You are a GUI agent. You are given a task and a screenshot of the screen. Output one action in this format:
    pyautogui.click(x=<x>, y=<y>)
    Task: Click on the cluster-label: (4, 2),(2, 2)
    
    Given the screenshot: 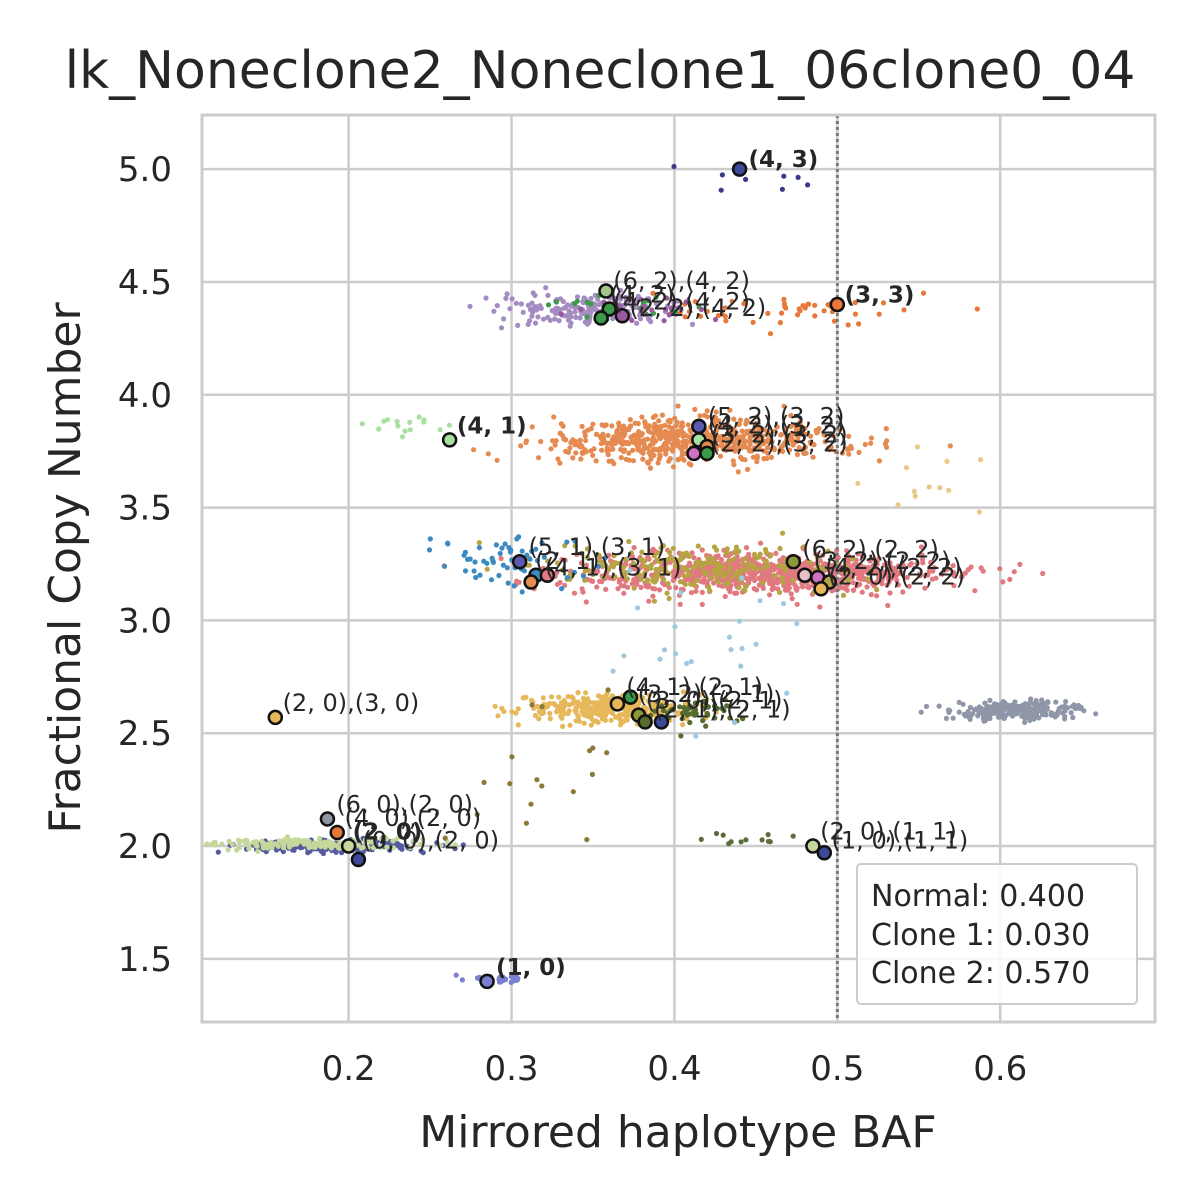 What is the action you would take?
    pyautogui.click(x=893, y=568)
    